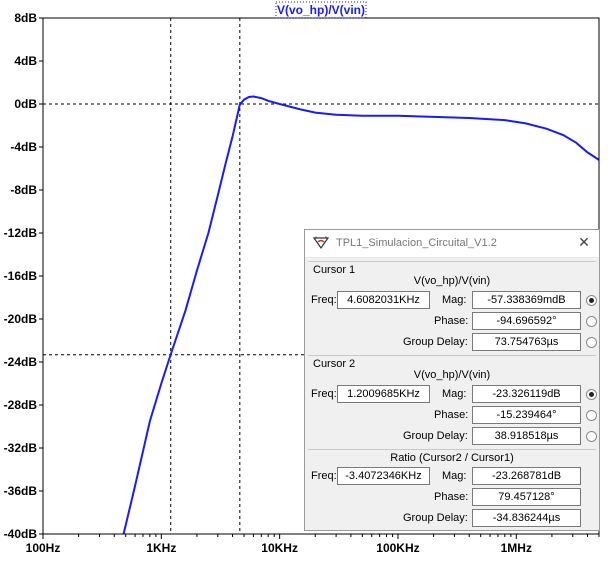 This screenshot has height=562, width=612. What do you see at coordinates (526, 436) in the screenshot?
I see `cursor2-delay-field: 38.918518µs` at bounding box center [526, 436].